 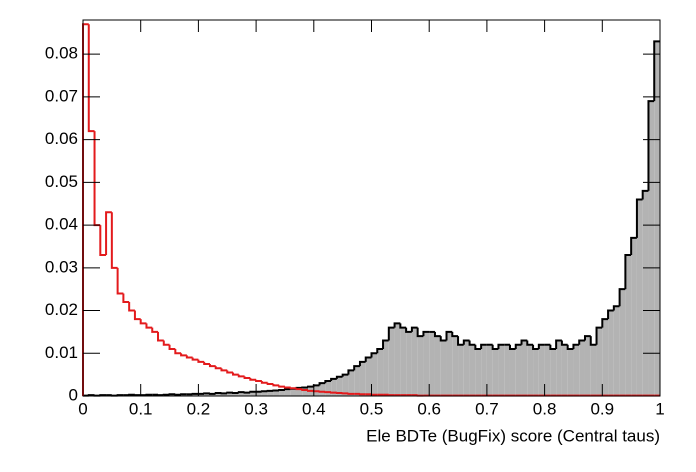 What do you see at coordinates (513, 435) in the screenshot?
I see `x-axis-label: Ele BDTe (BugFix) score (Central taus)` at bounding box center [513, 435].